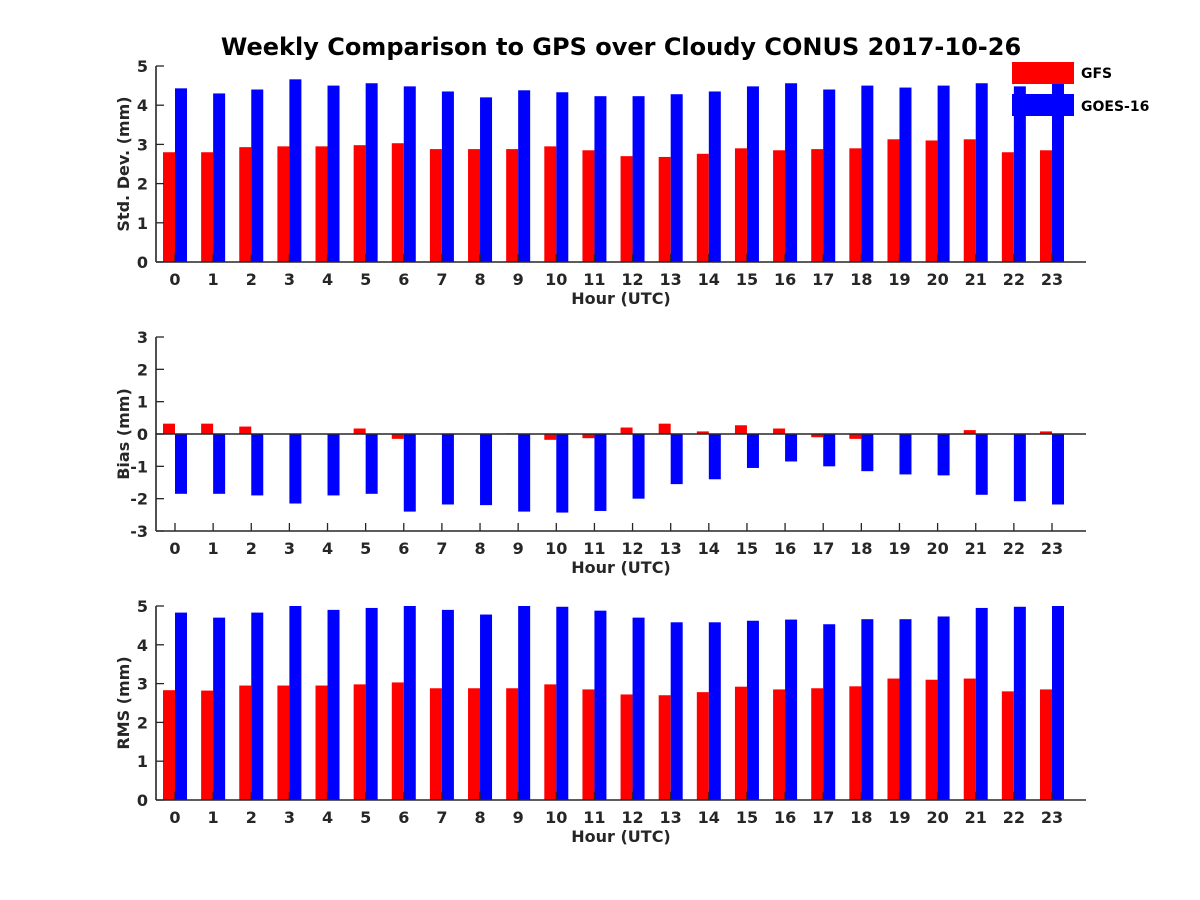  Describe the element at coordinates (142, 184) in the screenshot. I see `y-tick-label: 2` at that location.